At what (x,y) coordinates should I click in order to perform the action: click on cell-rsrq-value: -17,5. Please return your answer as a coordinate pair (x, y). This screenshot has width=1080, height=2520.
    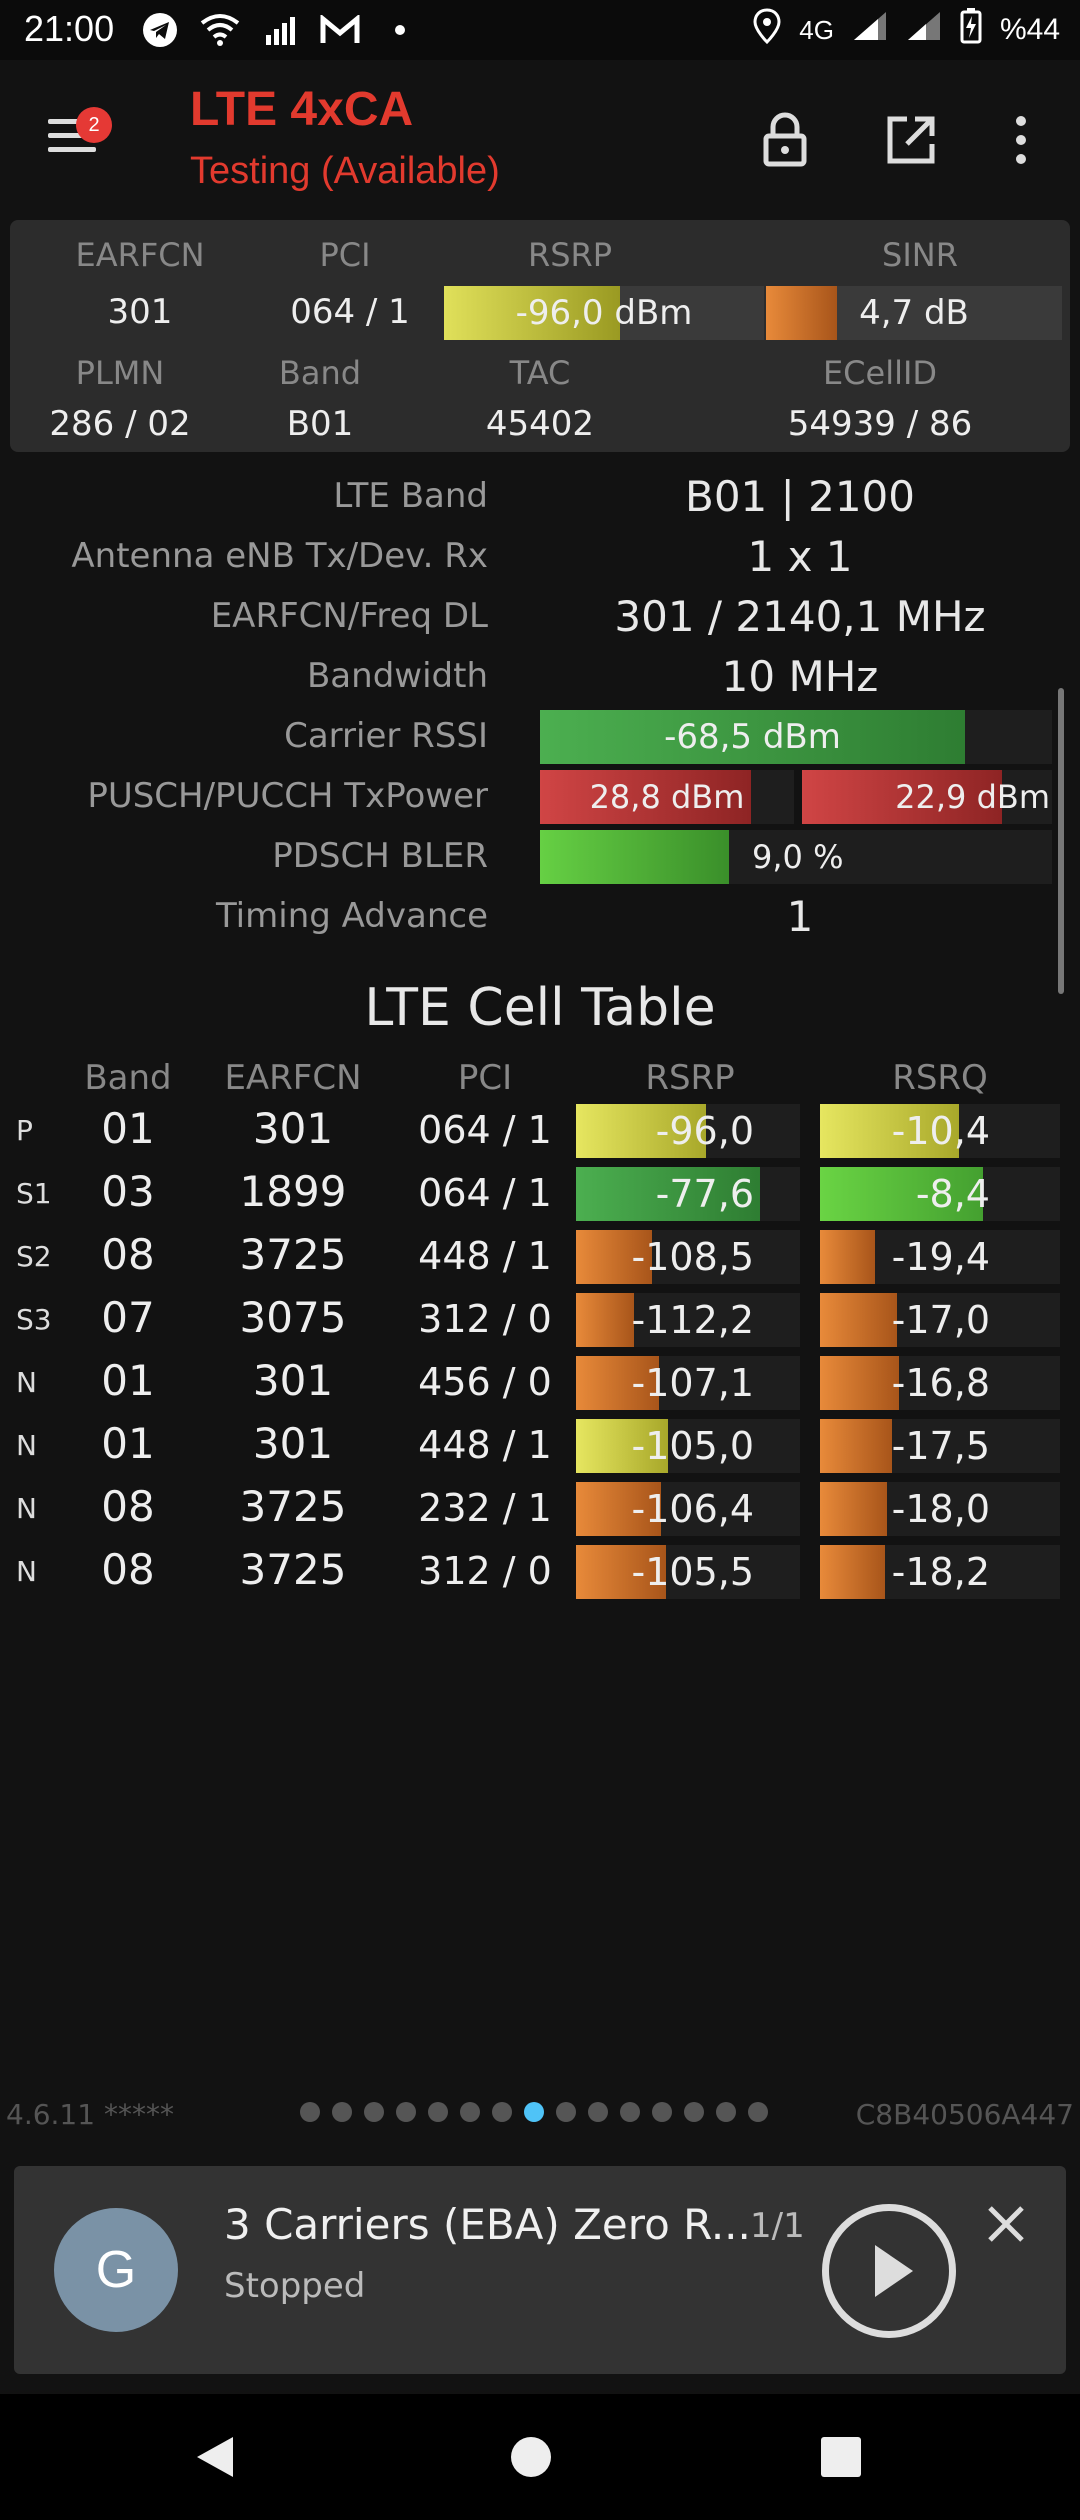
    Looking at the image, I should click on (940, 1446).